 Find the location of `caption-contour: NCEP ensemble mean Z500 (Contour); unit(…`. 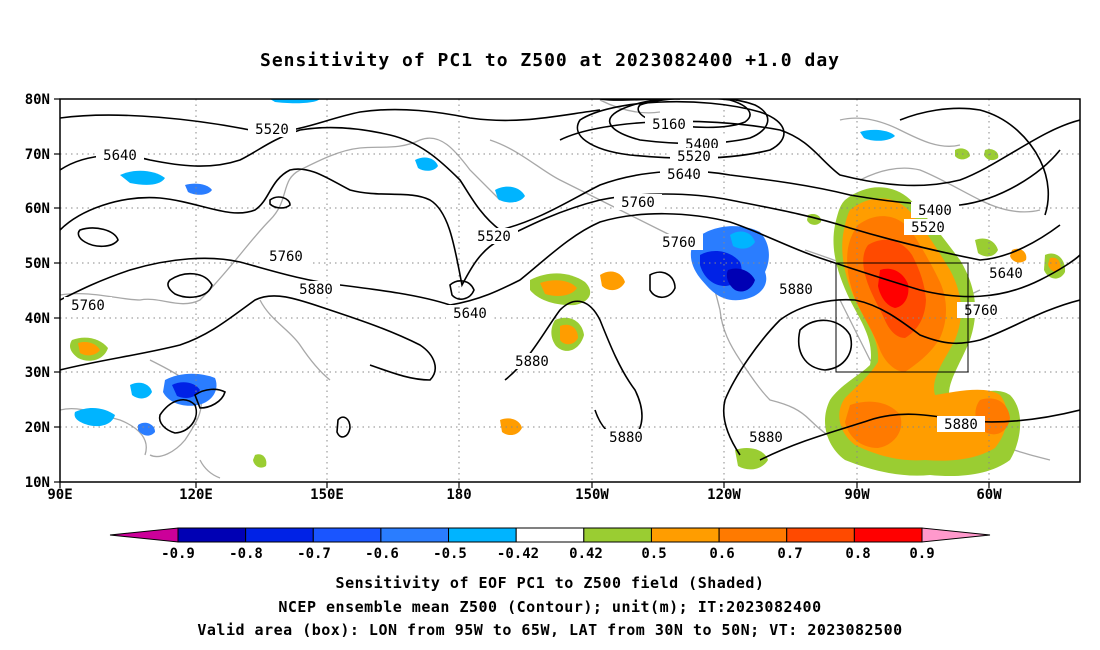

caption-contour: NCEP ensemble mean Z500 (Contour); unit(… is located at coordinates (550, 607).